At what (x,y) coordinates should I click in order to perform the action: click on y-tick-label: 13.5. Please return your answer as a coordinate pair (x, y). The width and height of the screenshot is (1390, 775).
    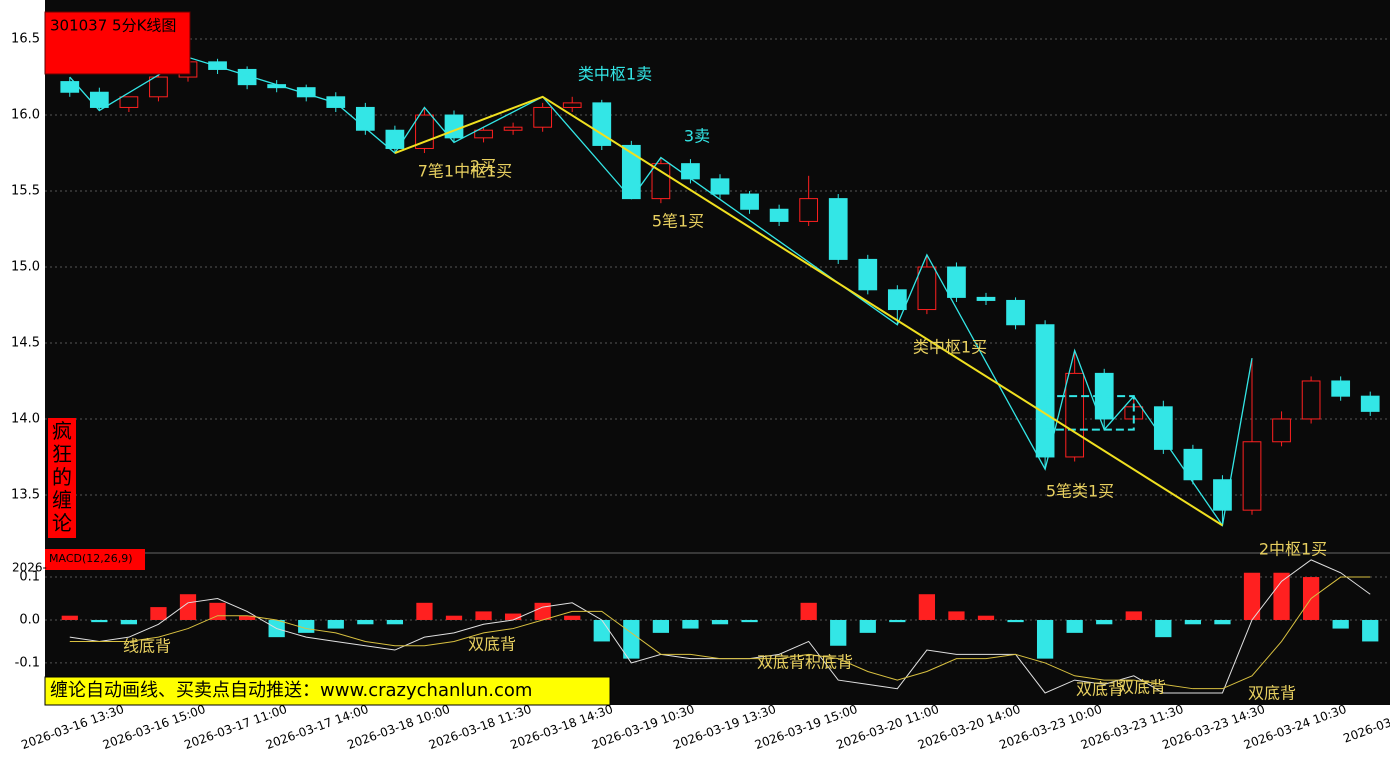
    Looking at the image, I should click on (25, 494).